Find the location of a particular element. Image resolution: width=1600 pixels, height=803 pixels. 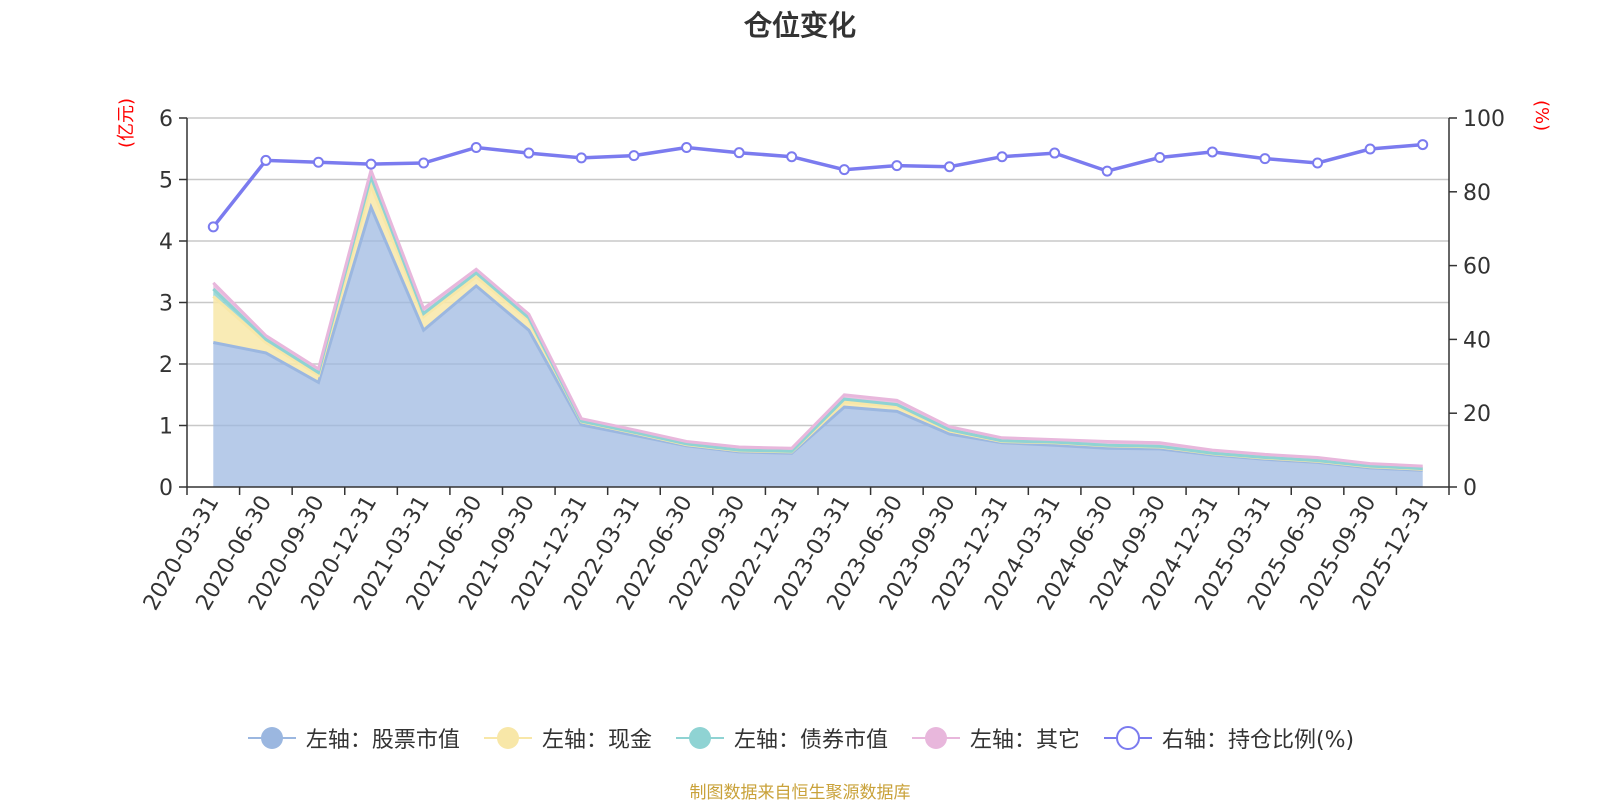

left-axis-tick-label: 0 is located at coordinates (166, 488).